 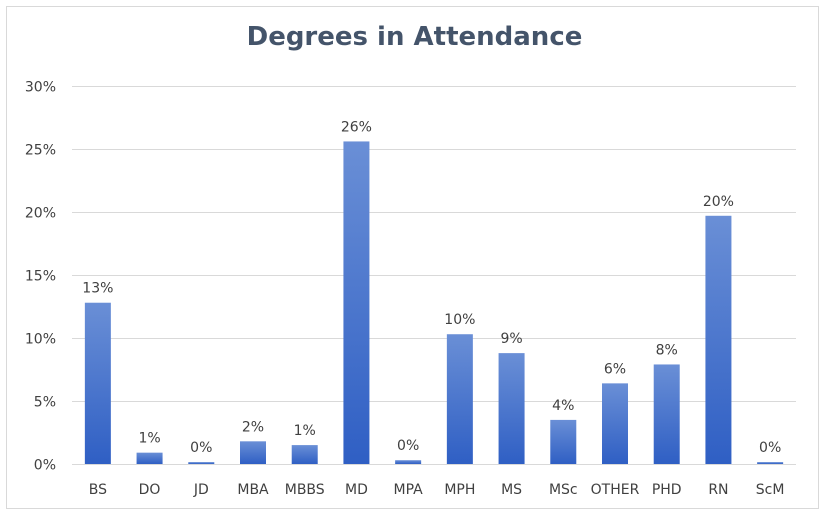 What do you see at coordinates (45, 403) in the screenshot?
I see `y-tick-label: 5%` at bounding box center [45, 403].